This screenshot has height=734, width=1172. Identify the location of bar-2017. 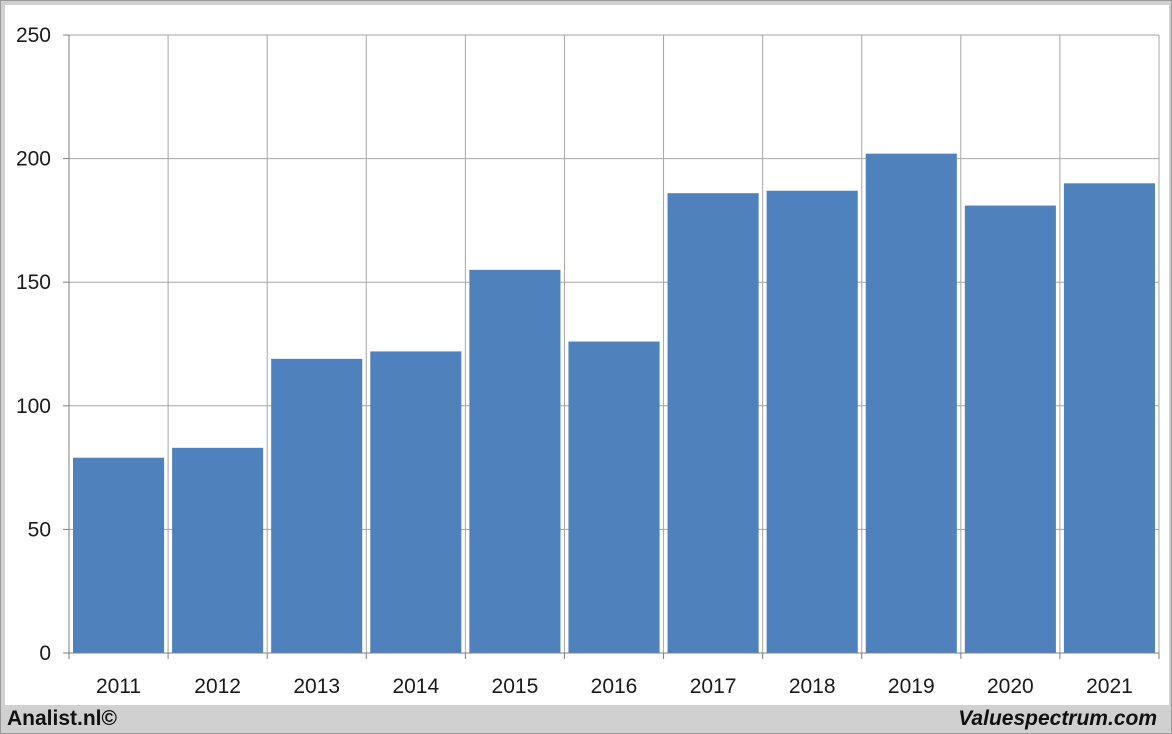
(713, 423).